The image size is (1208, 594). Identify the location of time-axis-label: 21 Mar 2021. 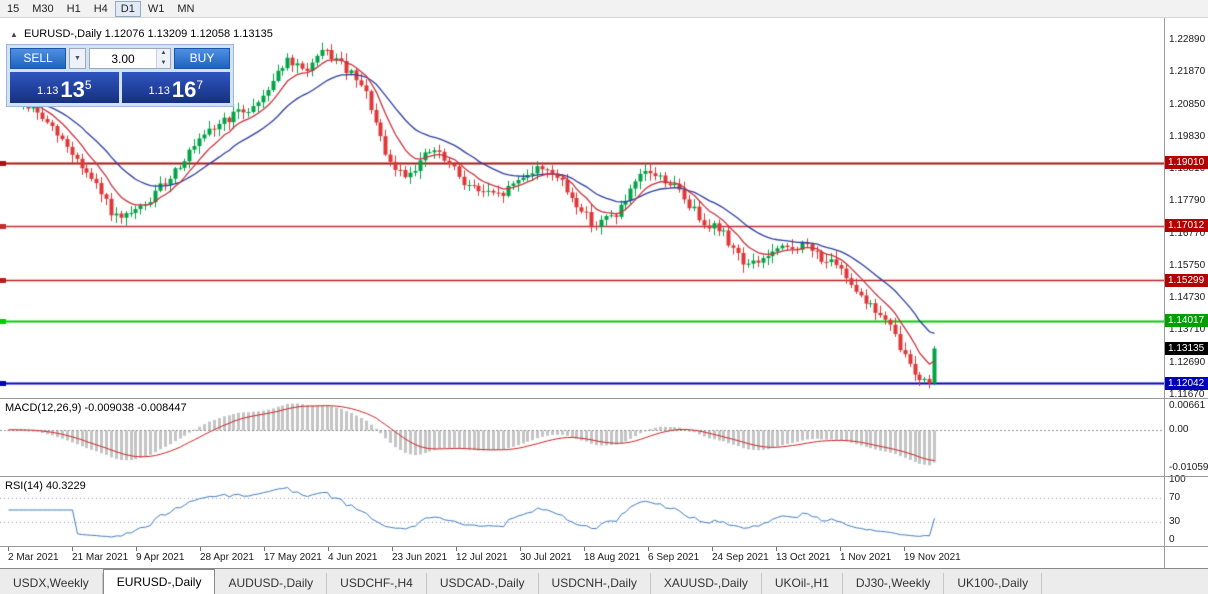
(100, 557).